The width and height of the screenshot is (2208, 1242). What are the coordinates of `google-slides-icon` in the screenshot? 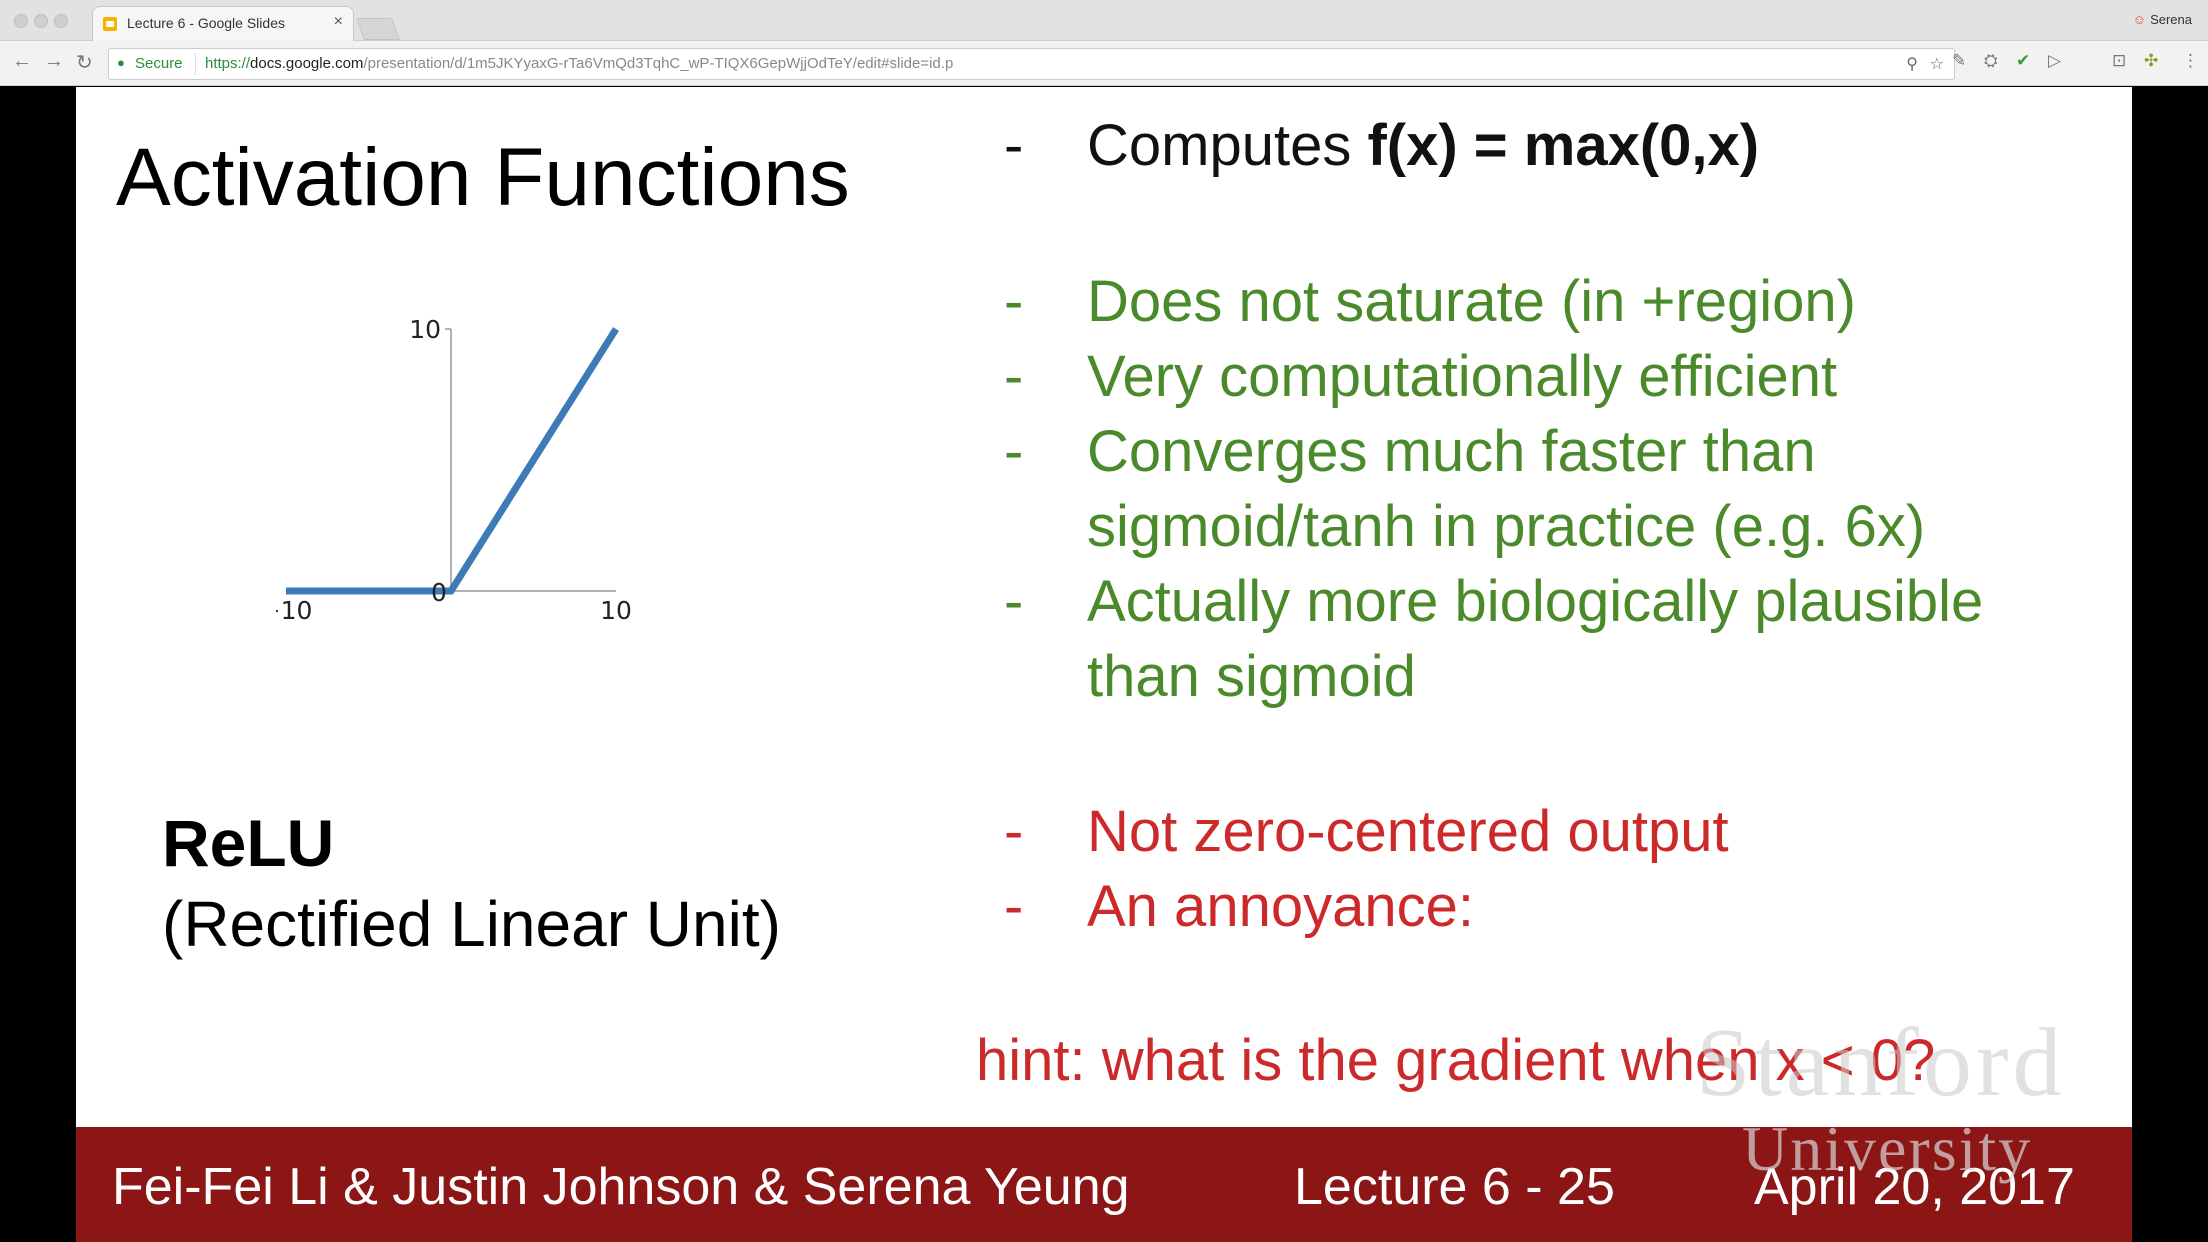 It's located at (110, 24).